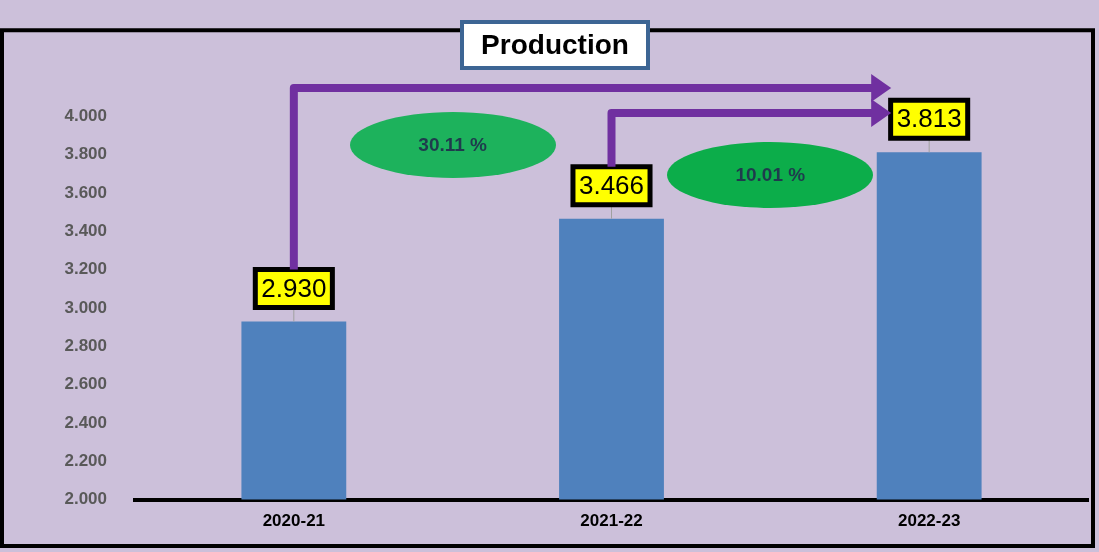  Describe the element at coordinates (85, 231) in the screenshot. I see `y-tick-label: 3.400` at that location.